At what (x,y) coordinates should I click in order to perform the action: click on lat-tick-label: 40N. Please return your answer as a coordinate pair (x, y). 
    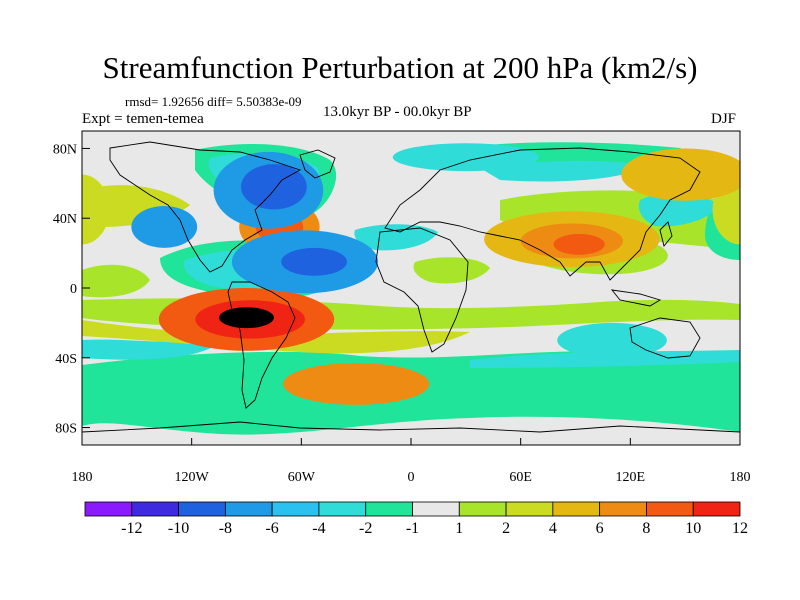
    Looking at the image, I should click on (65, 219).